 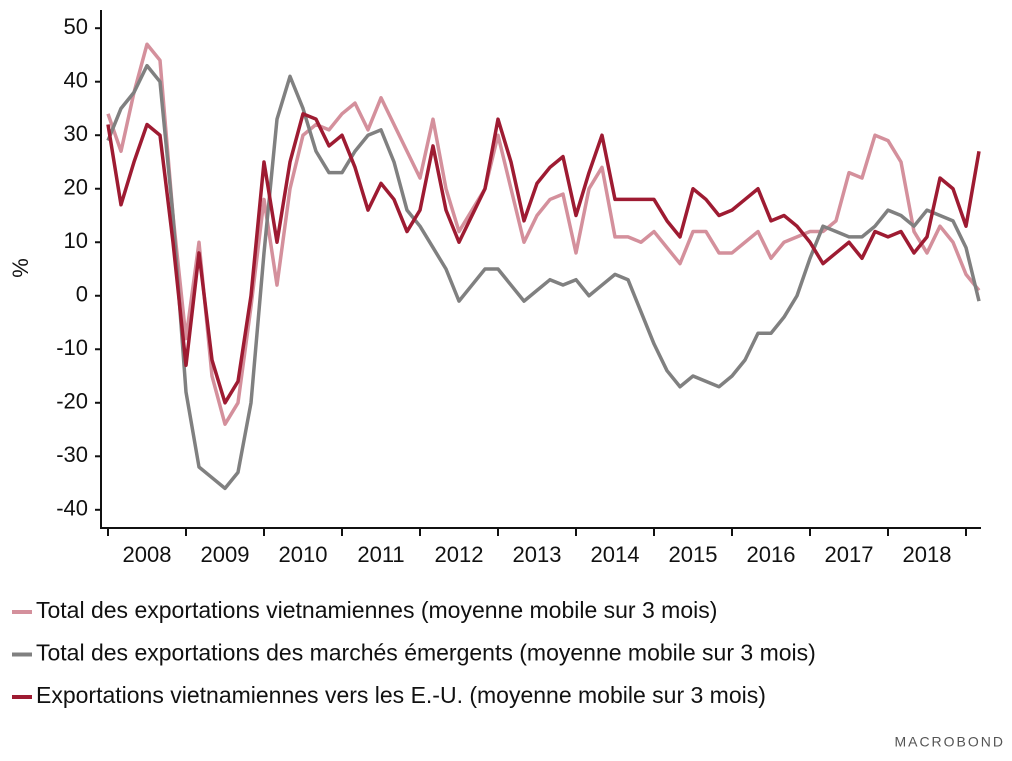 I want to click on x-tick-label: 2016, so click(x=771, y=554).